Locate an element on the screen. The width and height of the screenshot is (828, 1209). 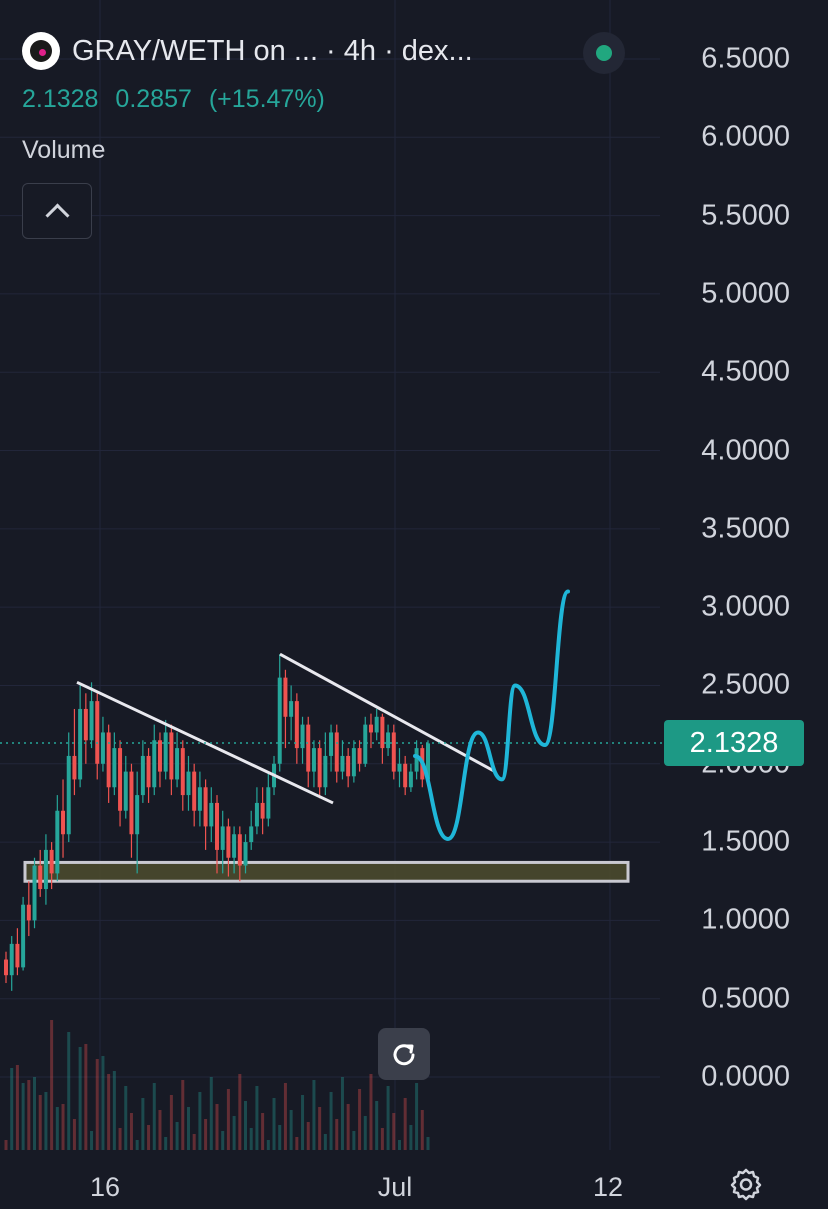
y-tick-label: 6.0000 is located at coordinates (745, 136).